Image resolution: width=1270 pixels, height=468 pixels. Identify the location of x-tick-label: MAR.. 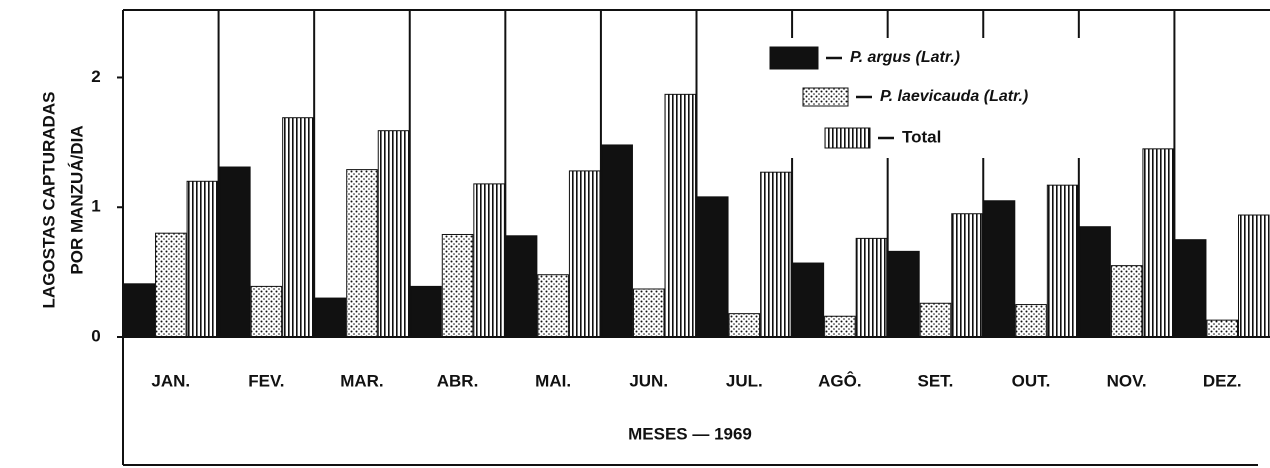
(361, 380).